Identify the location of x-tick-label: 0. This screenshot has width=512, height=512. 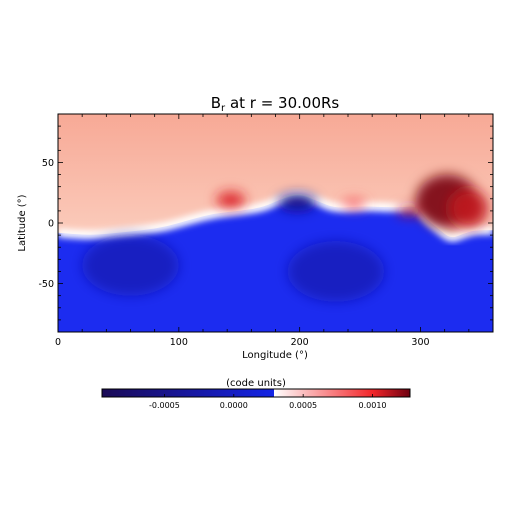
(58, 342).